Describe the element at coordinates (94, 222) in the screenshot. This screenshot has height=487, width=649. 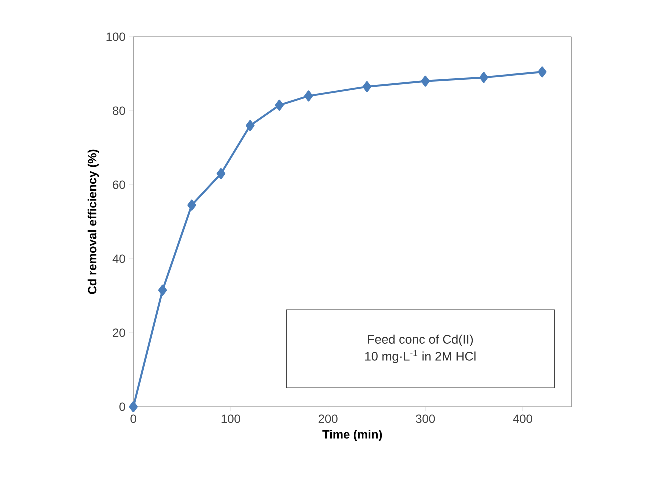
I see `y-axis-title: Cd removal efficiency (%)` at that location.